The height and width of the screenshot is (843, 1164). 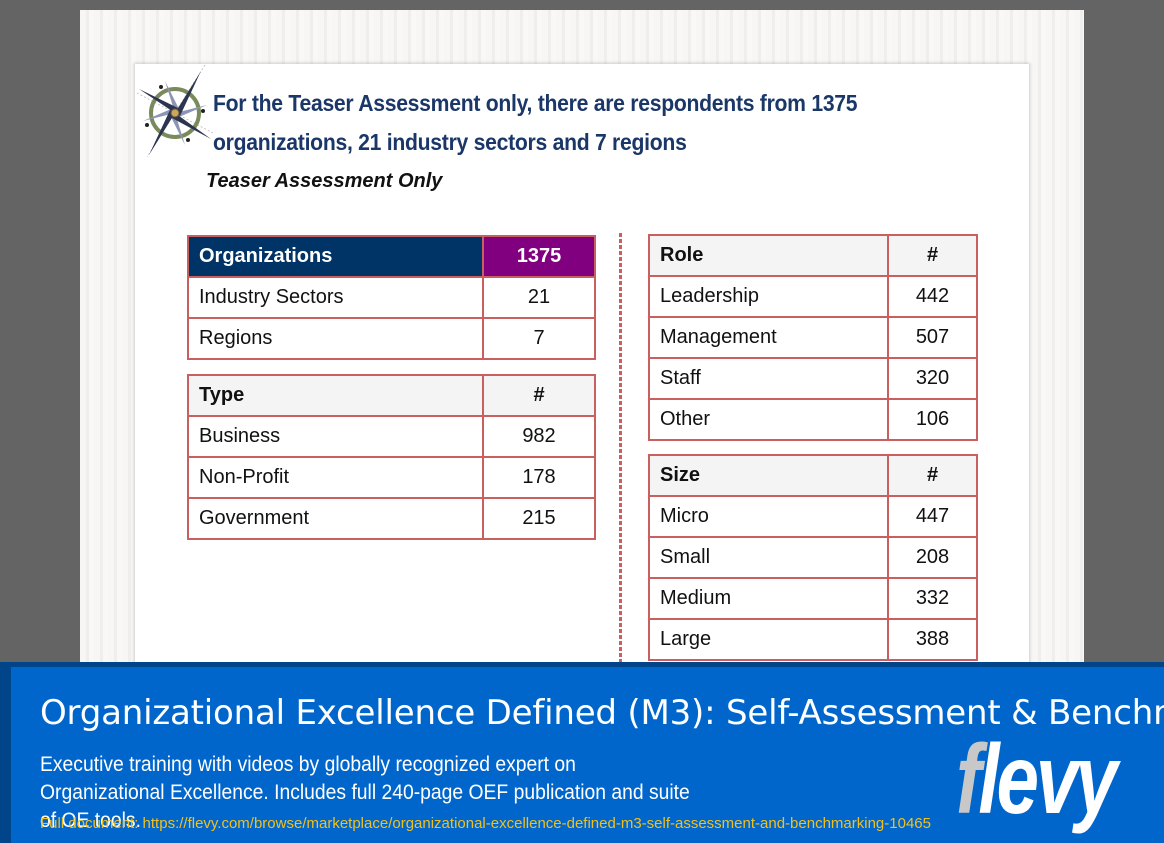 What do you see at coordinates (932, 557) in the screenshot?
I see `row-value: 208` at bounding box center [932, 557].